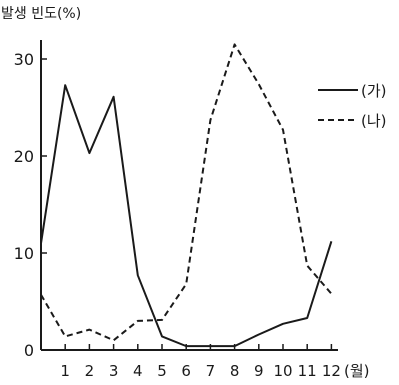 The width and height of the screenshot is (399, 385). Describe the element at coordinates (24, 59) in the screenshot. I see `y-tick-label: 30` at that location.